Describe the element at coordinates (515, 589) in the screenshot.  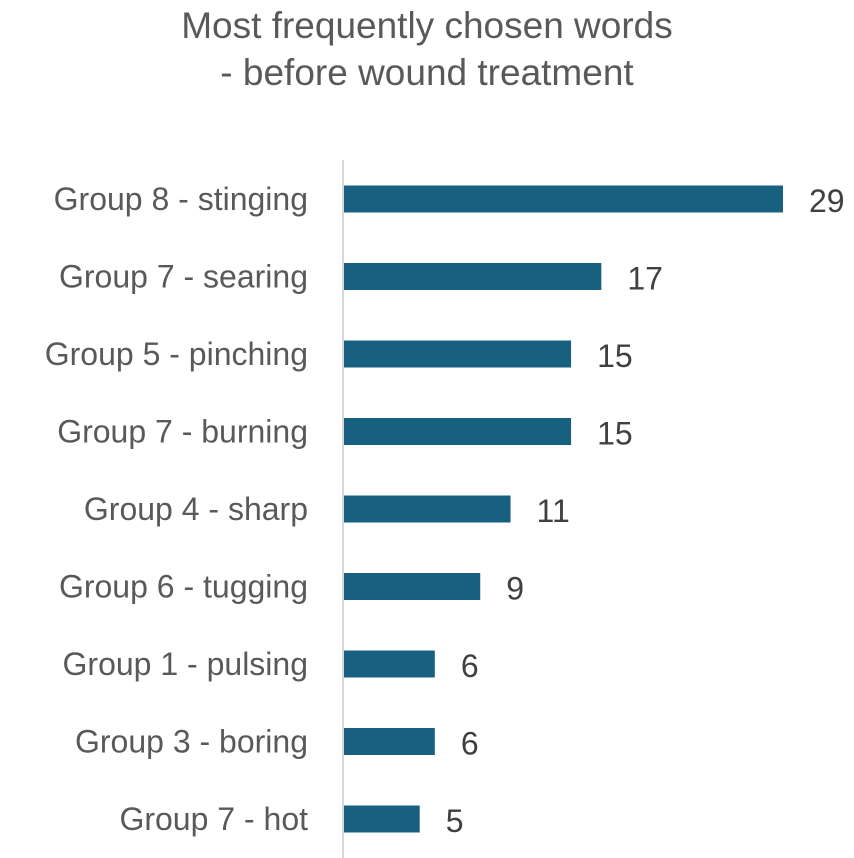
I see `data-label: 9` at that location.